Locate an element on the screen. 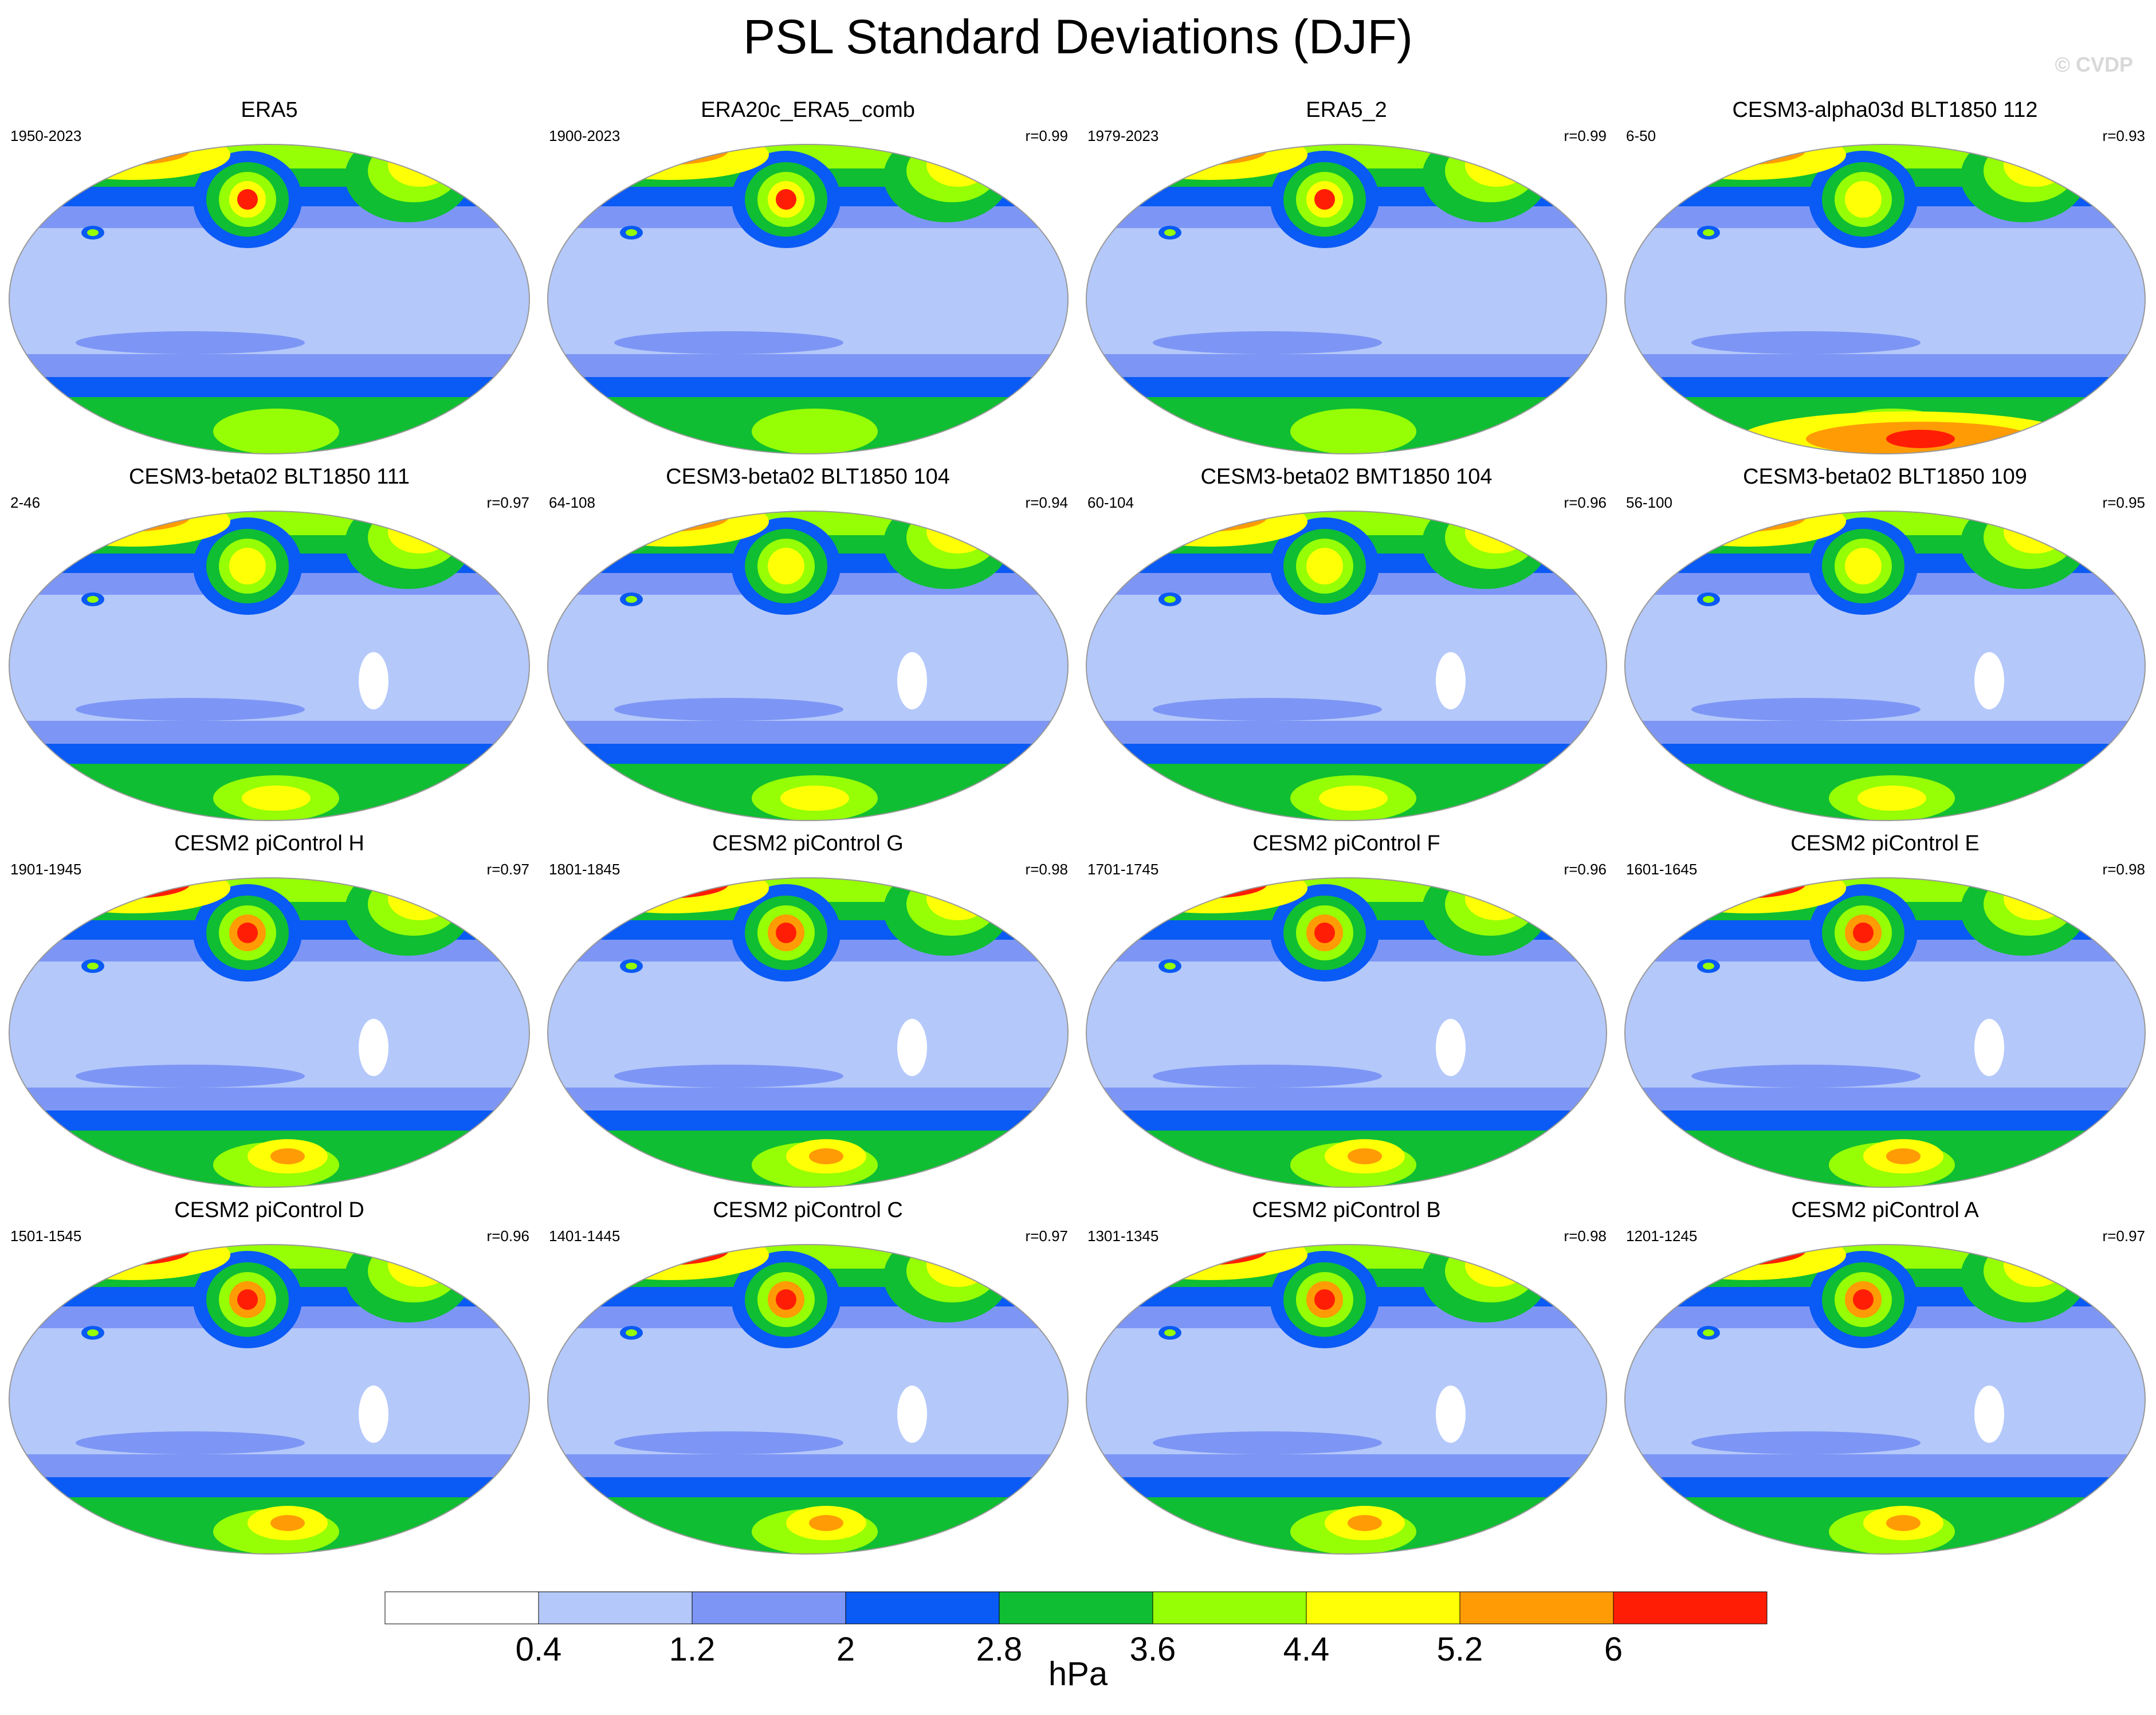  panel-years: 2-46 is located at coordinates (25, 502).